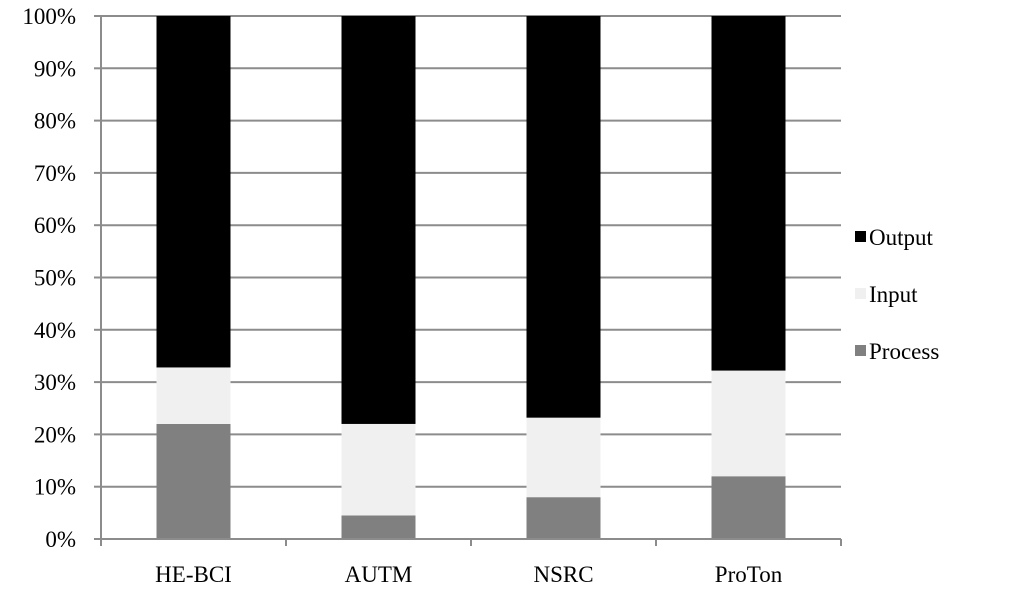 This screenshot has height=594, width=1010. Describe the element at coordinates (193, 481) in the screenshot. I see `bar-segment-process-he-bci` at that location.